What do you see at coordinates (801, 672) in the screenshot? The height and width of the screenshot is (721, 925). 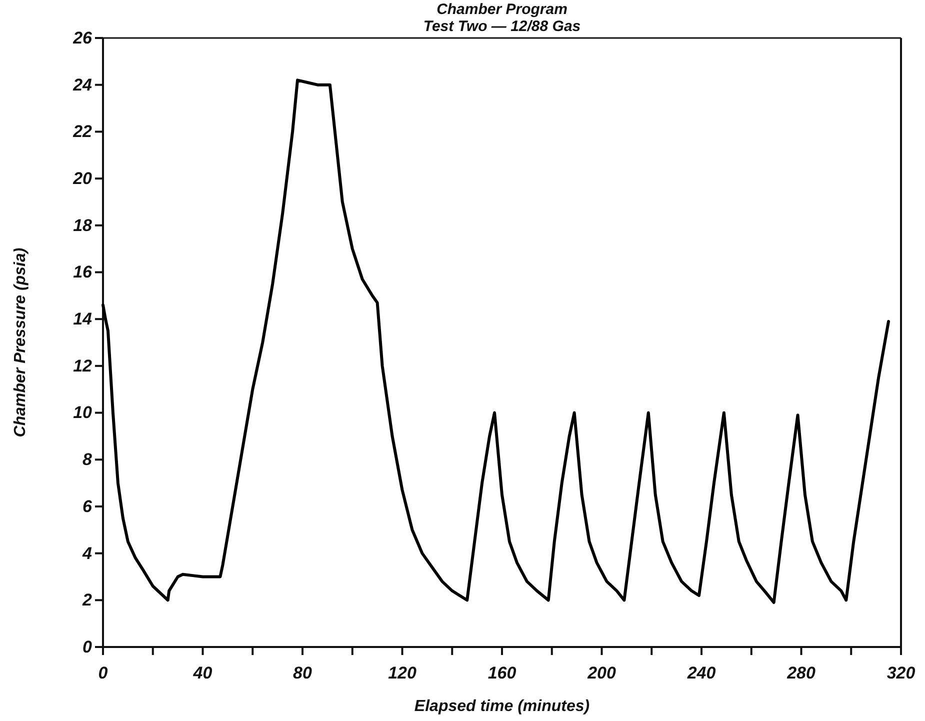 I see `x-tick-label: 280` at bounding box center [801, 672].